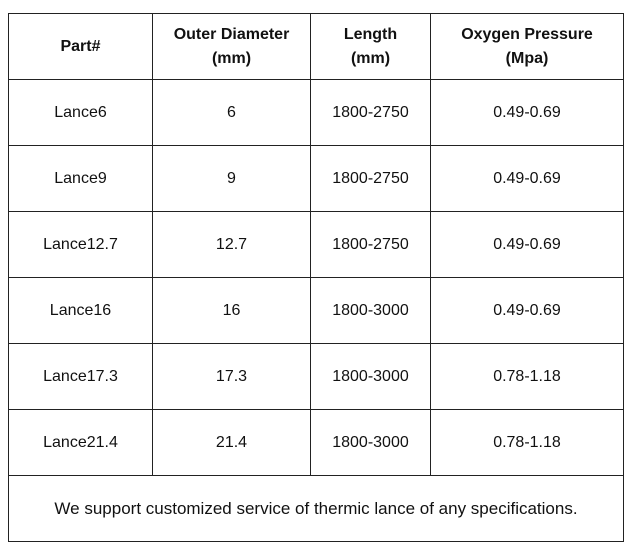  Describe the element at coordinates (231, 310) in the screenshot. I see `table-cell: 16` at that location.